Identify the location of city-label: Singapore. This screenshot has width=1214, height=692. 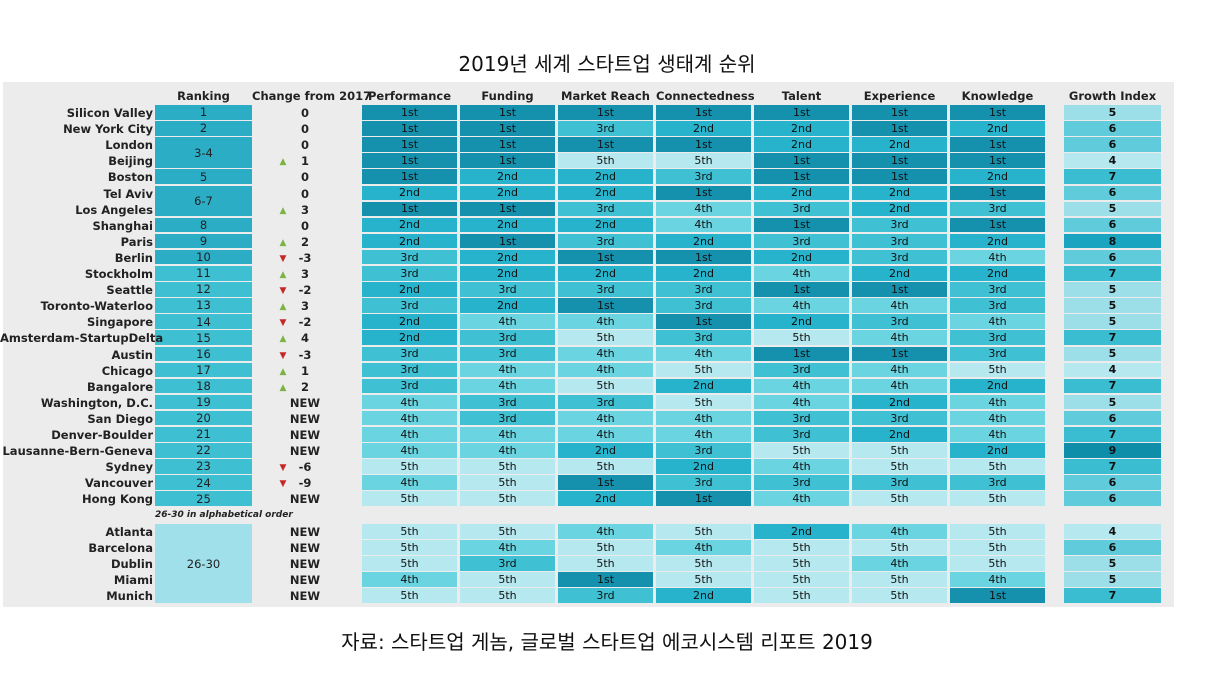
(119, 322).